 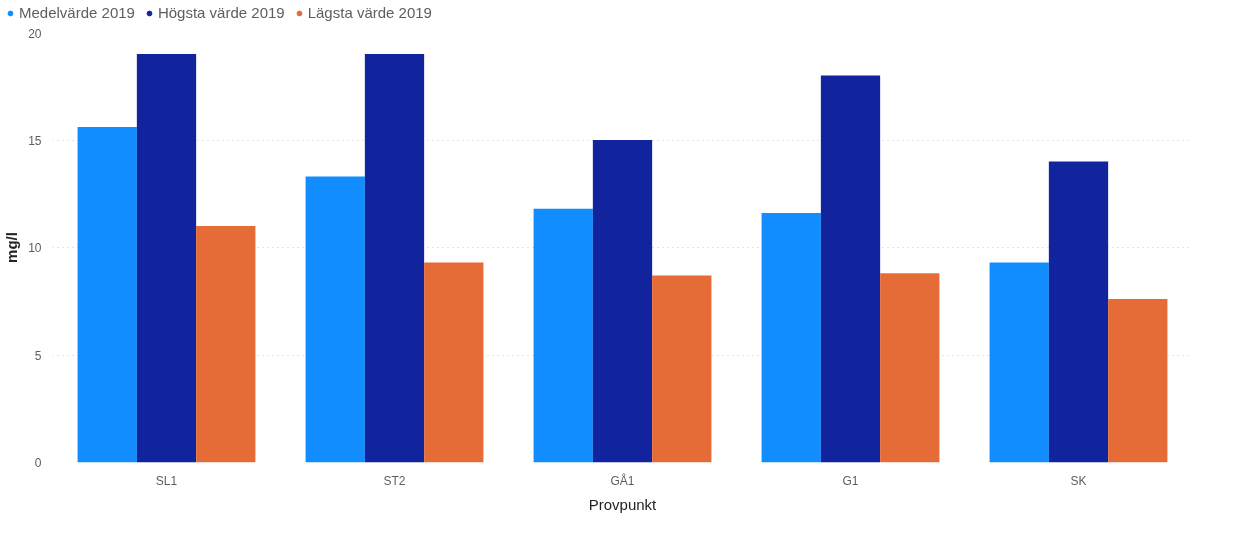 I want to click on y-tick-label: 0, so click(x=38, y=463).